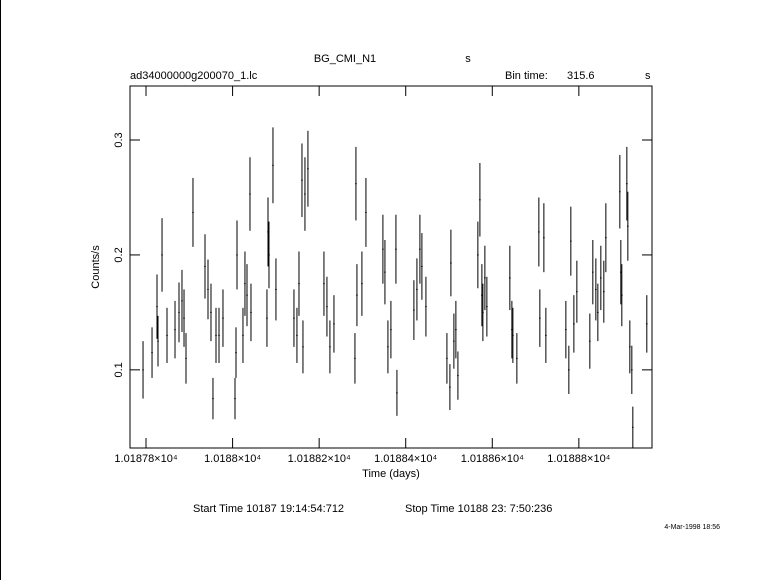 This screenshot has height=580, width=781. I want to click on y-axis-label: Counts/s, so click(96, 267).